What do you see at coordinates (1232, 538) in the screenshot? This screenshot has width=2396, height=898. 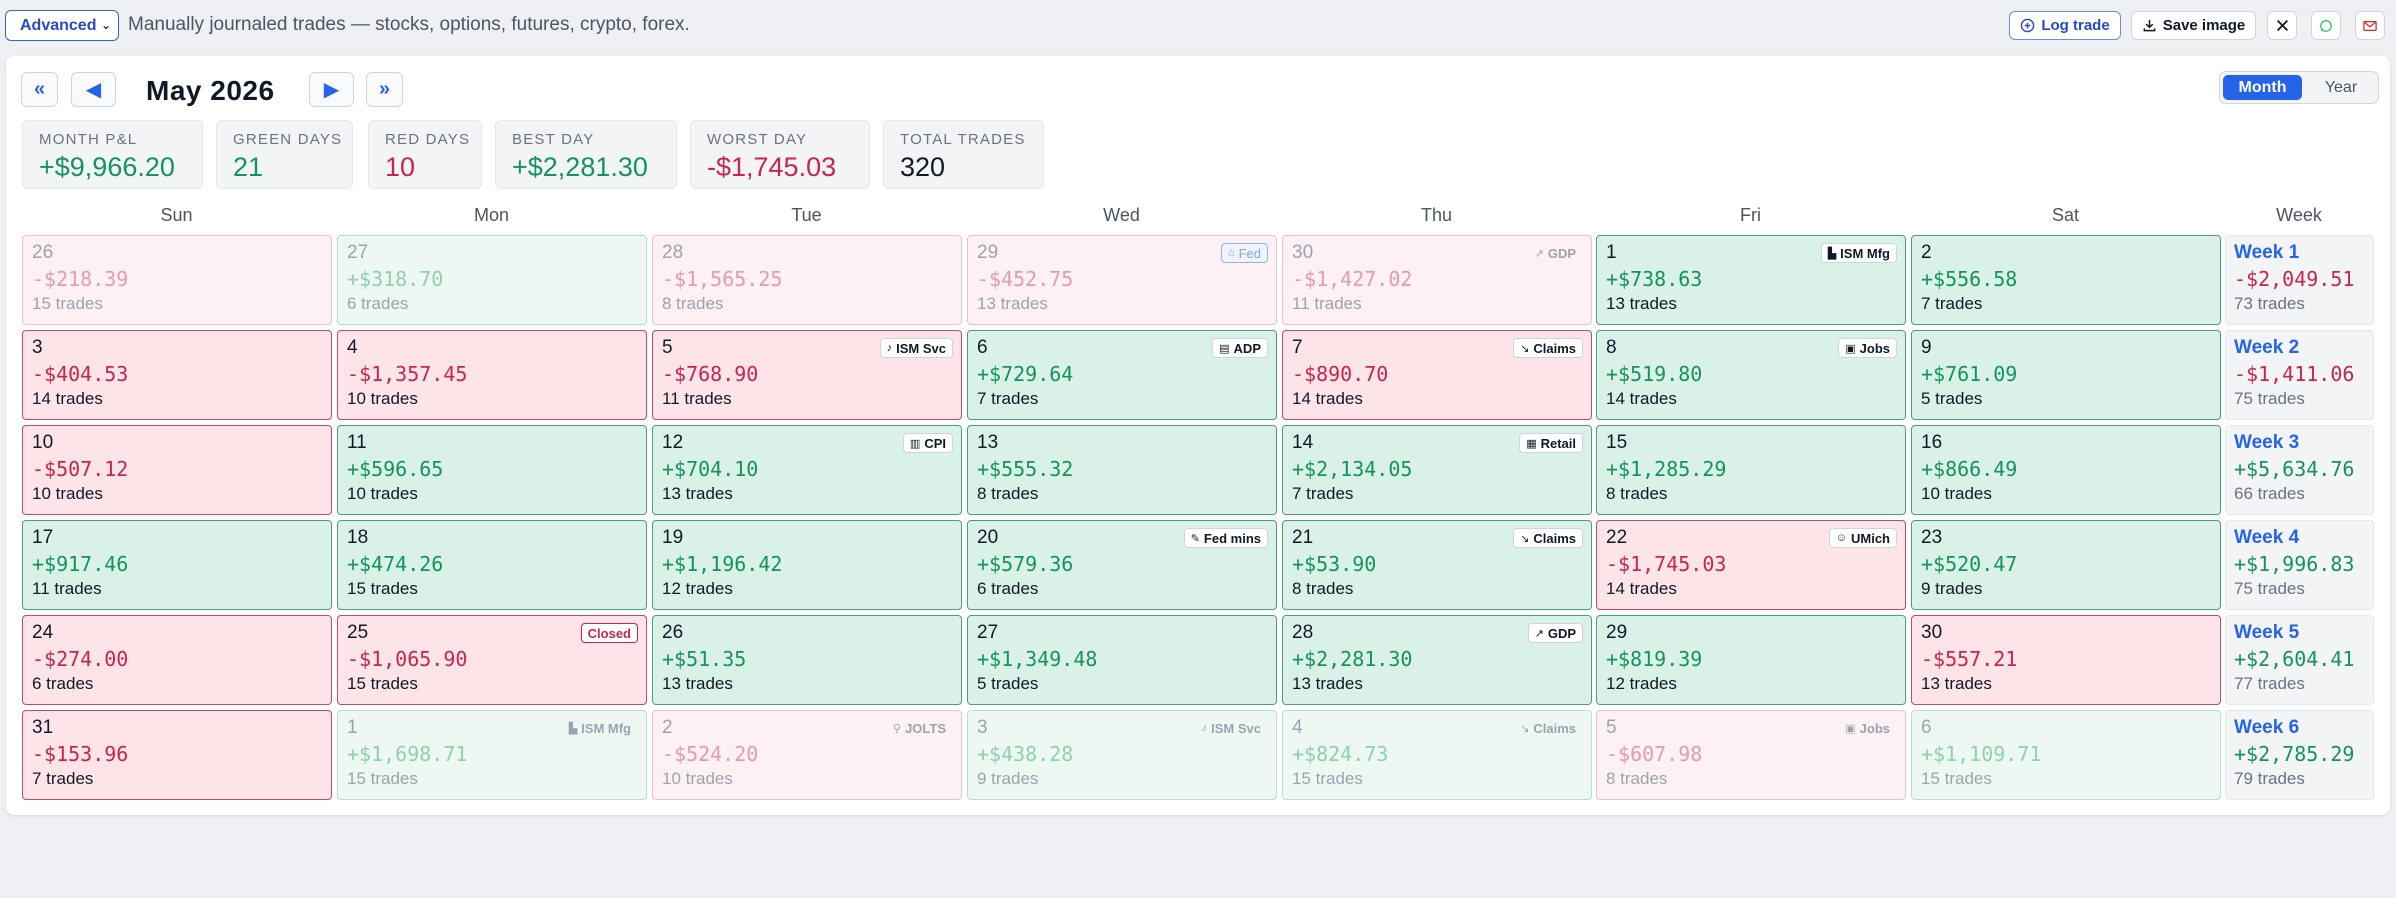 I see `event-badge-label: Fed mins` at bounding box center [1232, 538].